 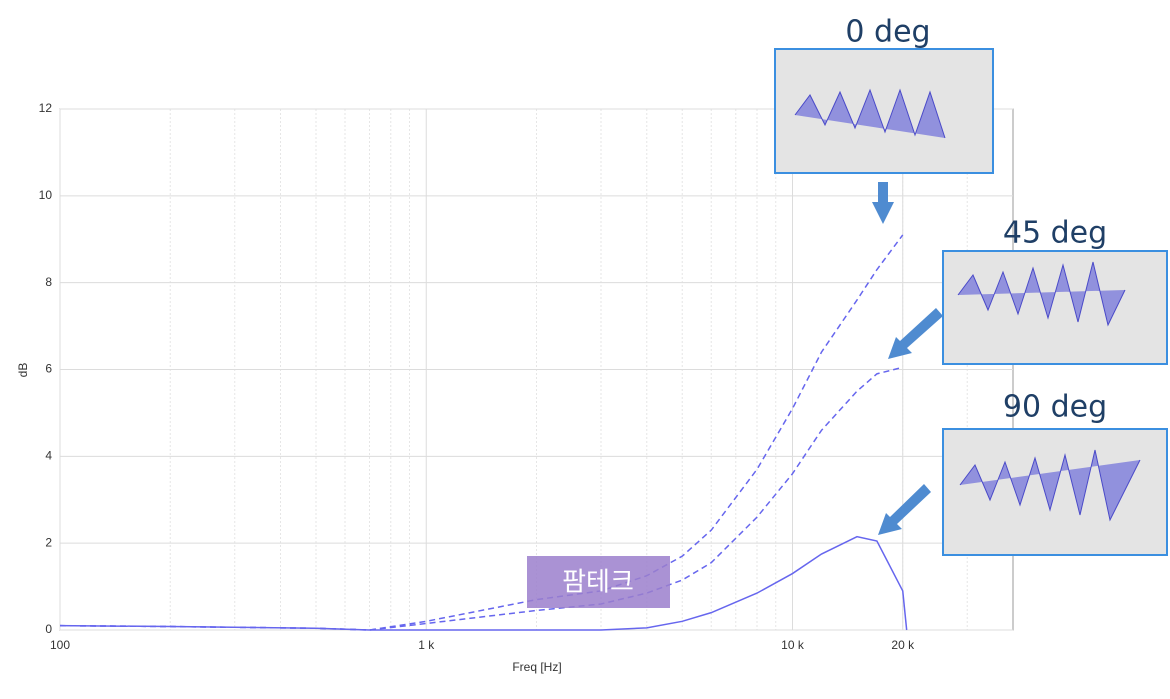 I want to click on watermark: 팜테크, so click(x=598, y=583).